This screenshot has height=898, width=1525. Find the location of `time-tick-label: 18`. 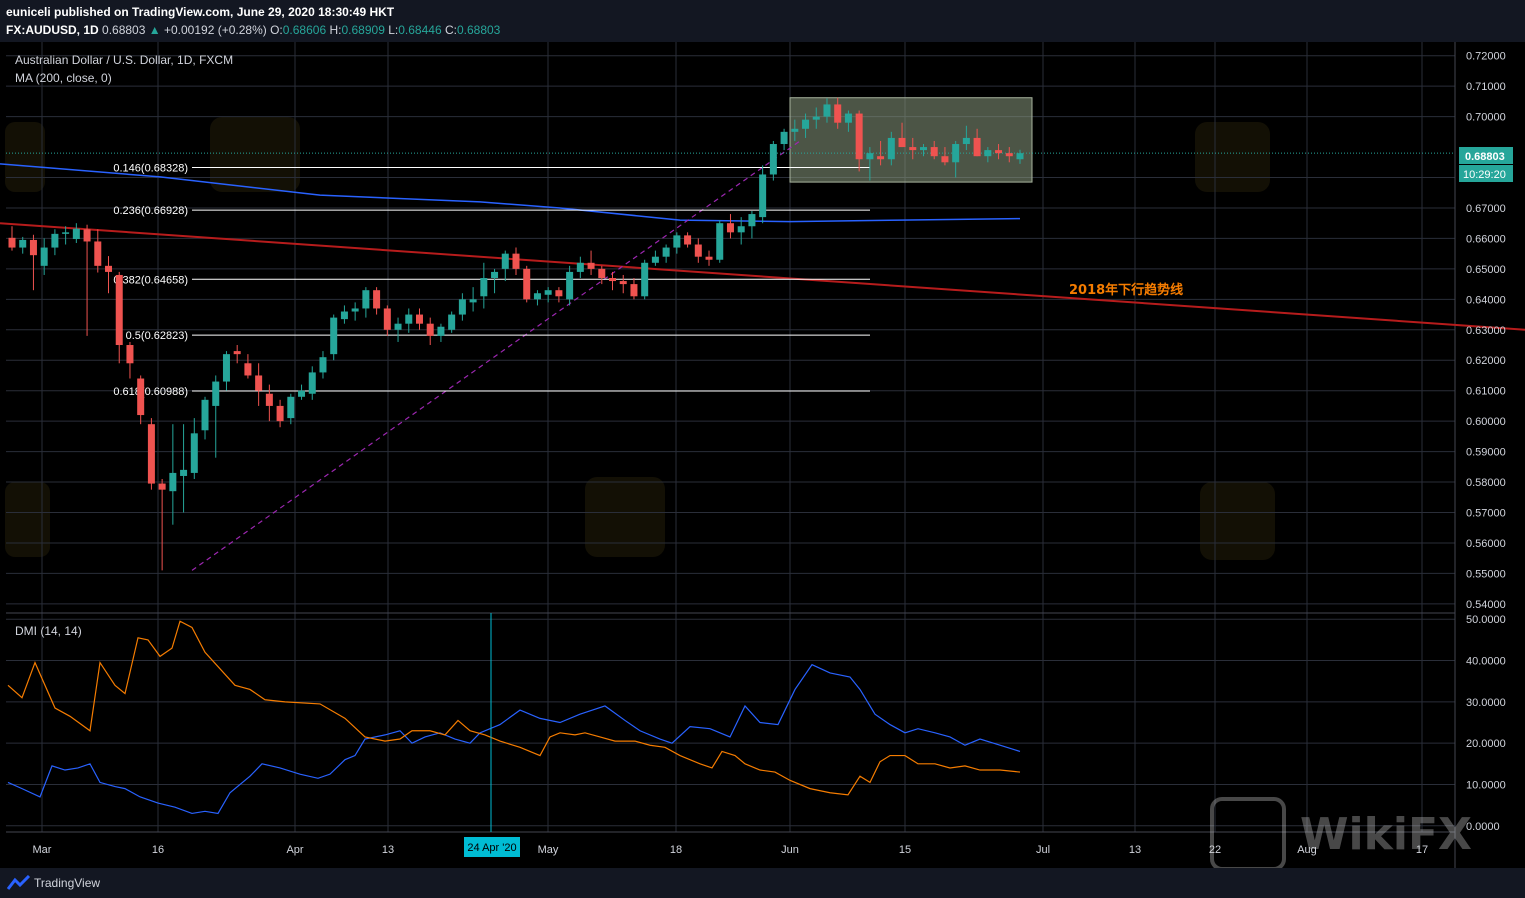

time-tick-label: 18 is located at coordinates (676, 850).